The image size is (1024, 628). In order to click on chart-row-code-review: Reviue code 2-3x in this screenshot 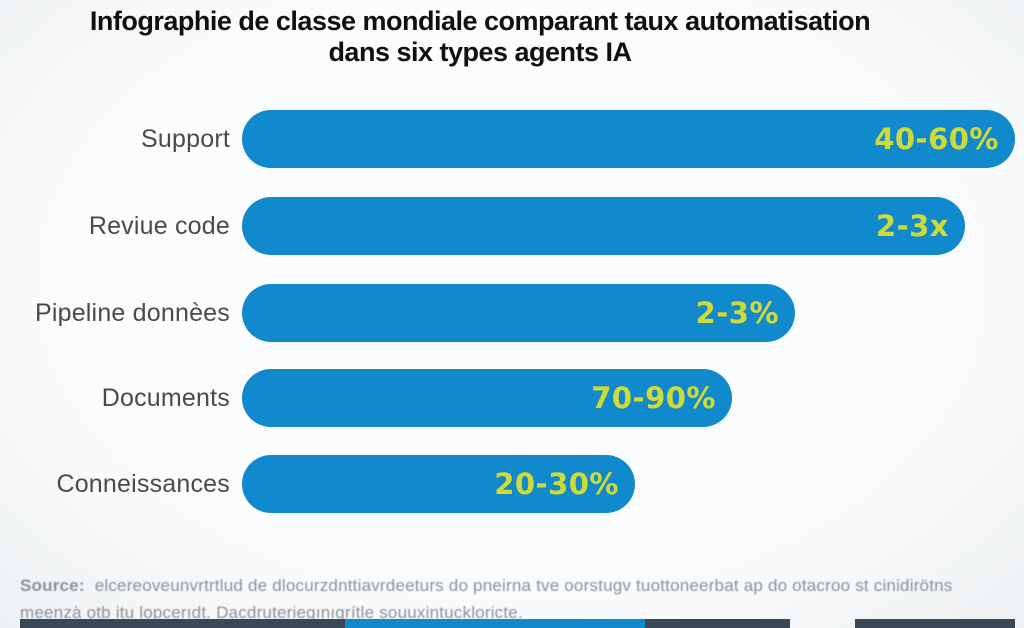, I will do `click(512, 226)`.